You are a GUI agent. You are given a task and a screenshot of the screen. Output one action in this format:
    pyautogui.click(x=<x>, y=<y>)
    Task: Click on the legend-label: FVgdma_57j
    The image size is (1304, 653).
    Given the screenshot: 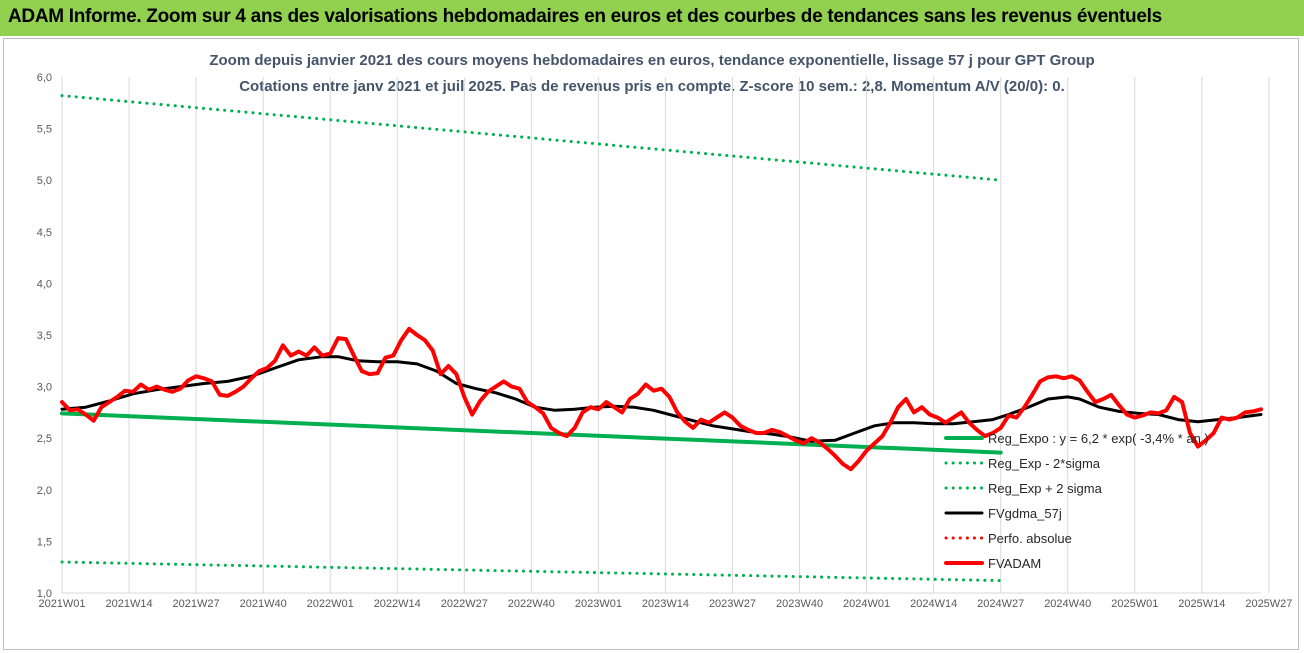 What is the action you would take?
    pyautogui.click(x=1025, y=513)
    